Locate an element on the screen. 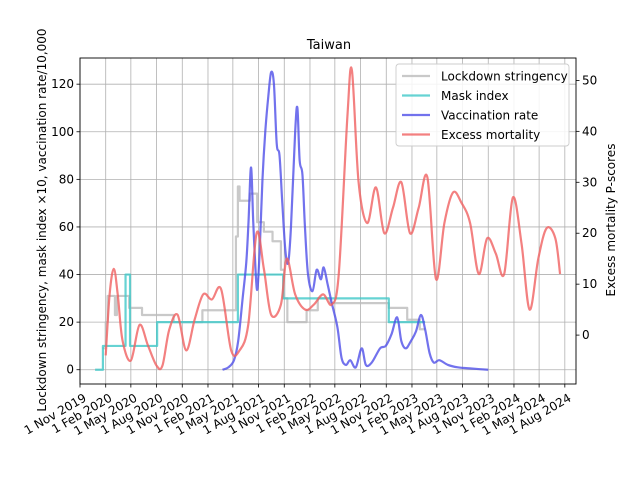 The height and width of the screenshot is (480, 640). y-tick-label: 60 is located at coordinates (66, 227).